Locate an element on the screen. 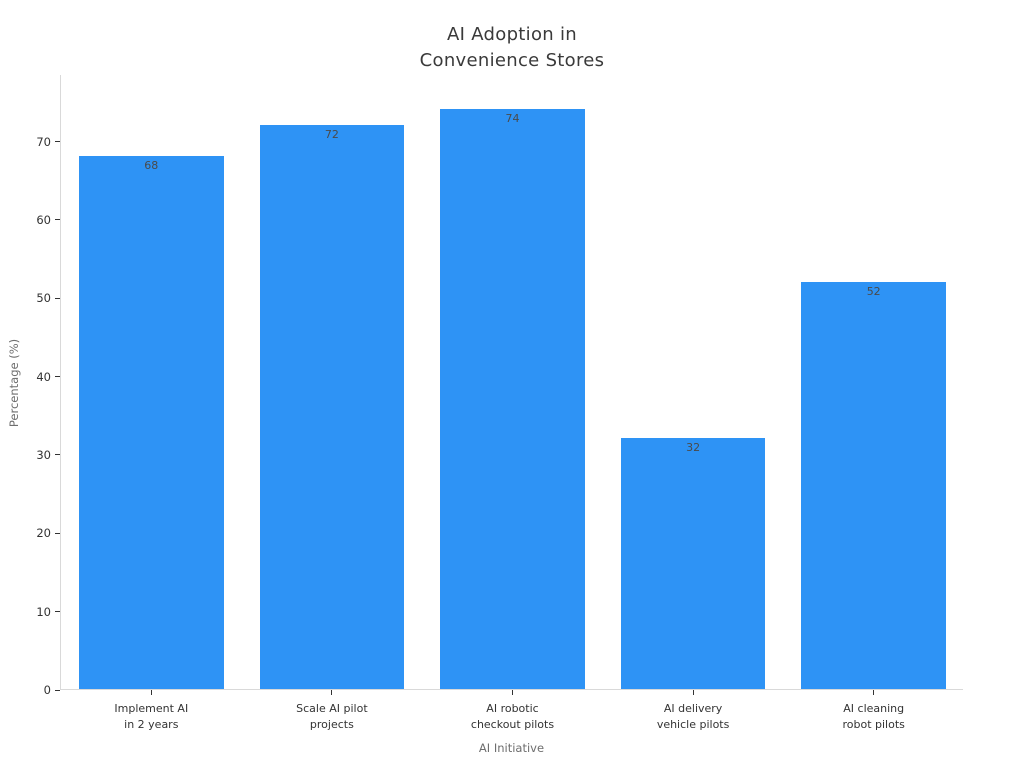  bar: 52 is located at coordinates (873, 485).